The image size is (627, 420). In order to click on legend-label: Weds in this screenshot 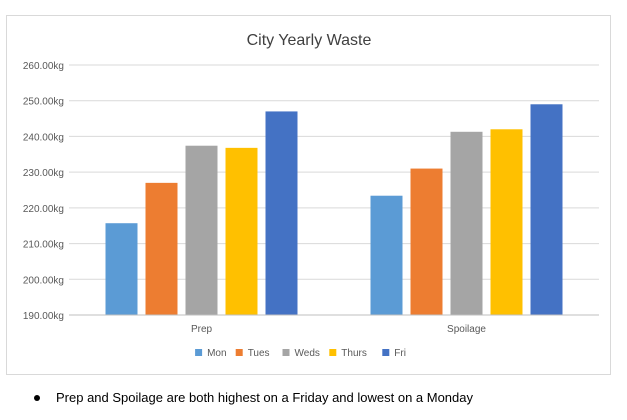, I will do `click(307, 353)`.